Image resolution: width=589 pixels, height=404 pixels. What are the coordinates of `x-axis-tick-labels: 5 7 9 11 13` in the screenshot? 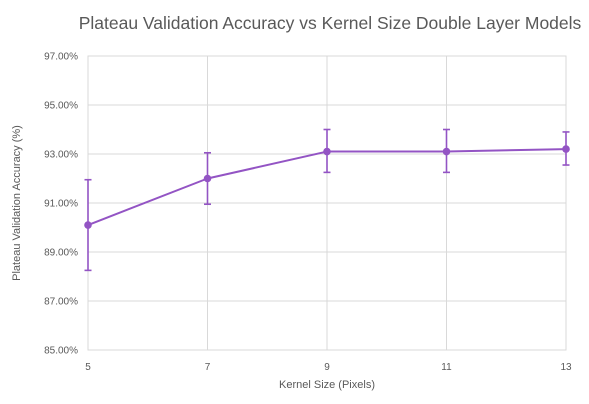 It's located at (328, 367).